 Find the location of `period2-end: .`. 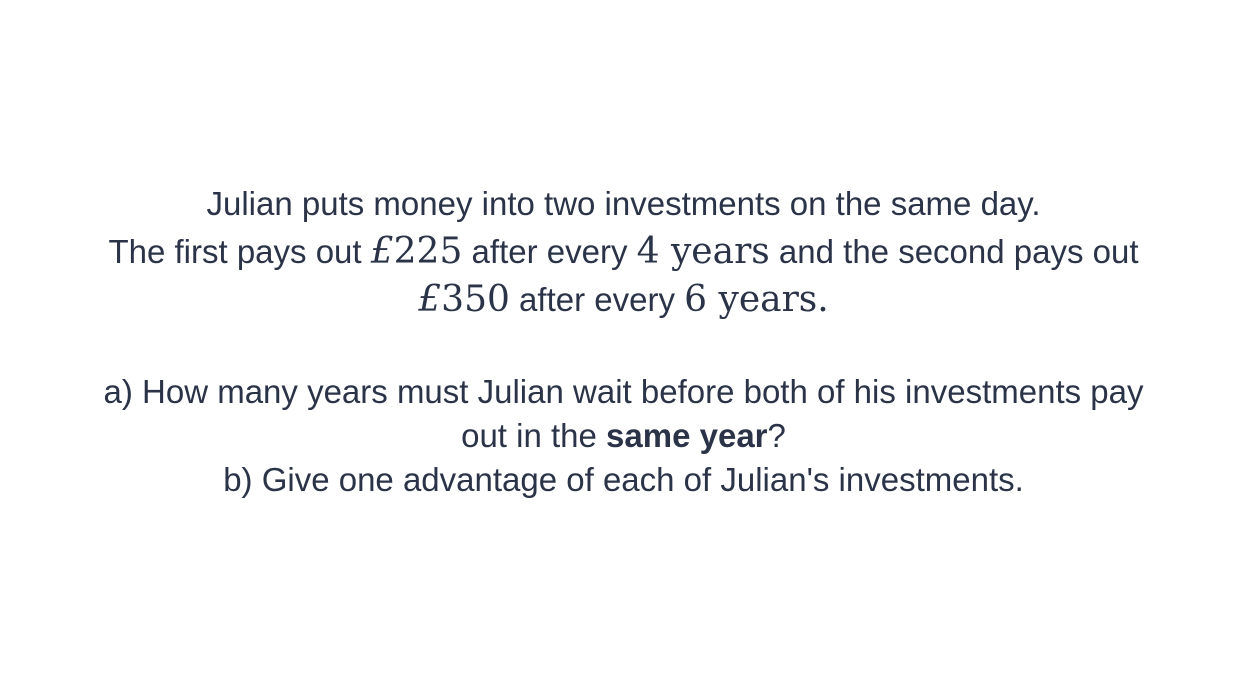

period2-end: . is located at coordinates (823, 299).